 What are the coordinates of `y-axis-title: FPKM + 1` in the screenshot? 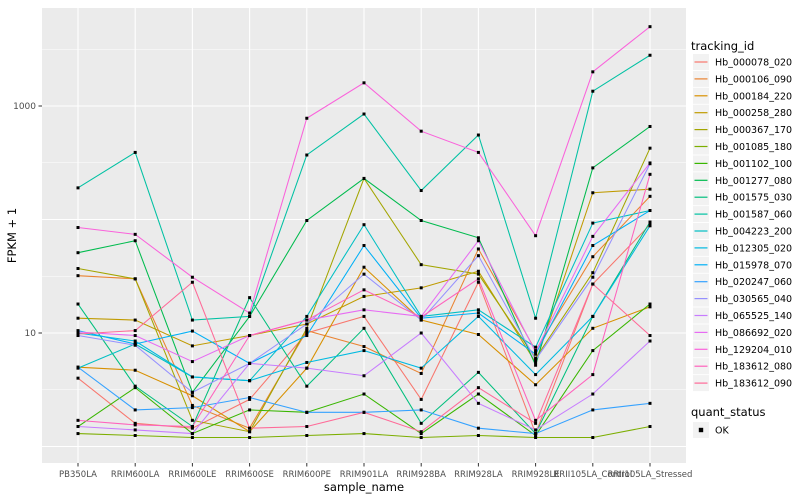 It's located at (12, 235).